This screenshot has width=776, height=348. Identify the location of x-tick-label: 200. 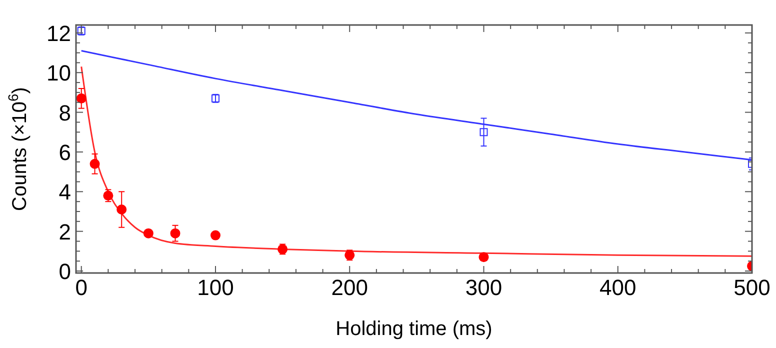
(349, 287).